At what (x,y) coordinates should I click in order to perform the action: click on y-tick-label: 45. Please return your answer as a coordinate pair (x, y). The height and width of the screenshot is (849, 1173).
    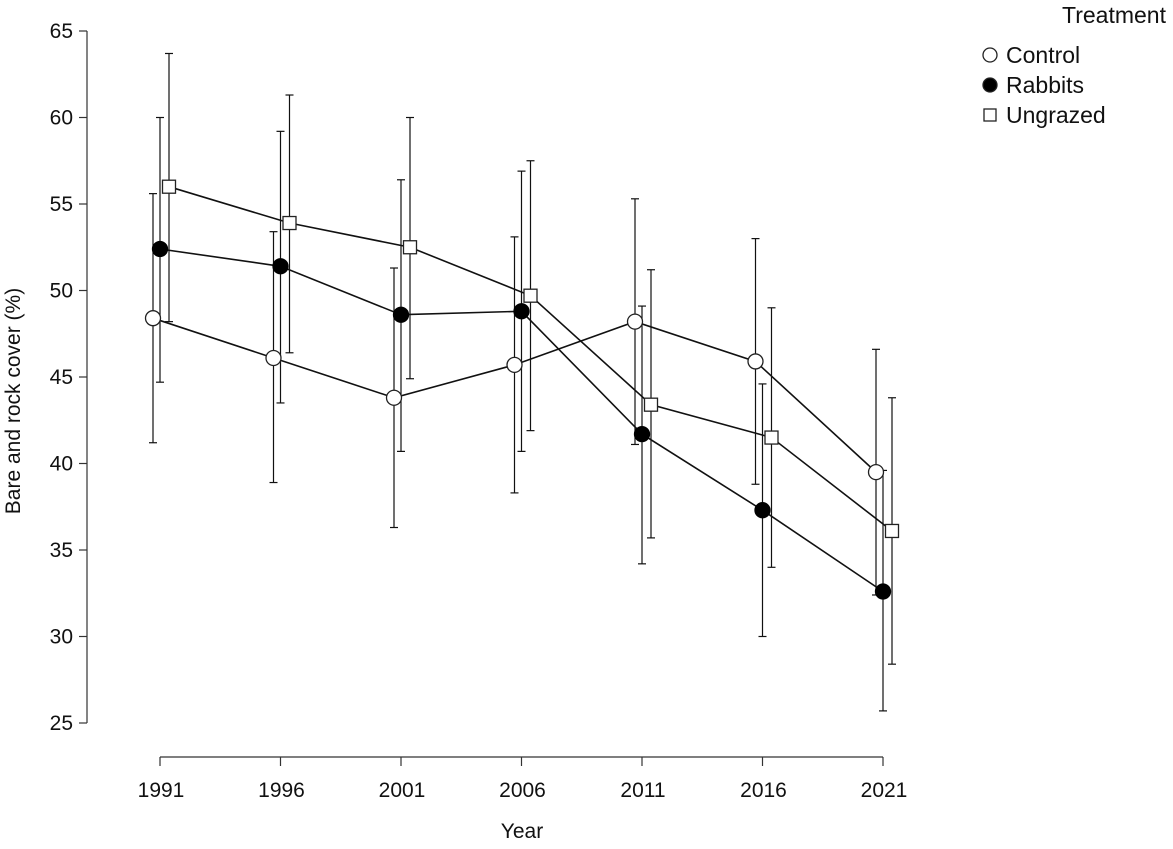
    Looking at the image, I should click on (61, 377).